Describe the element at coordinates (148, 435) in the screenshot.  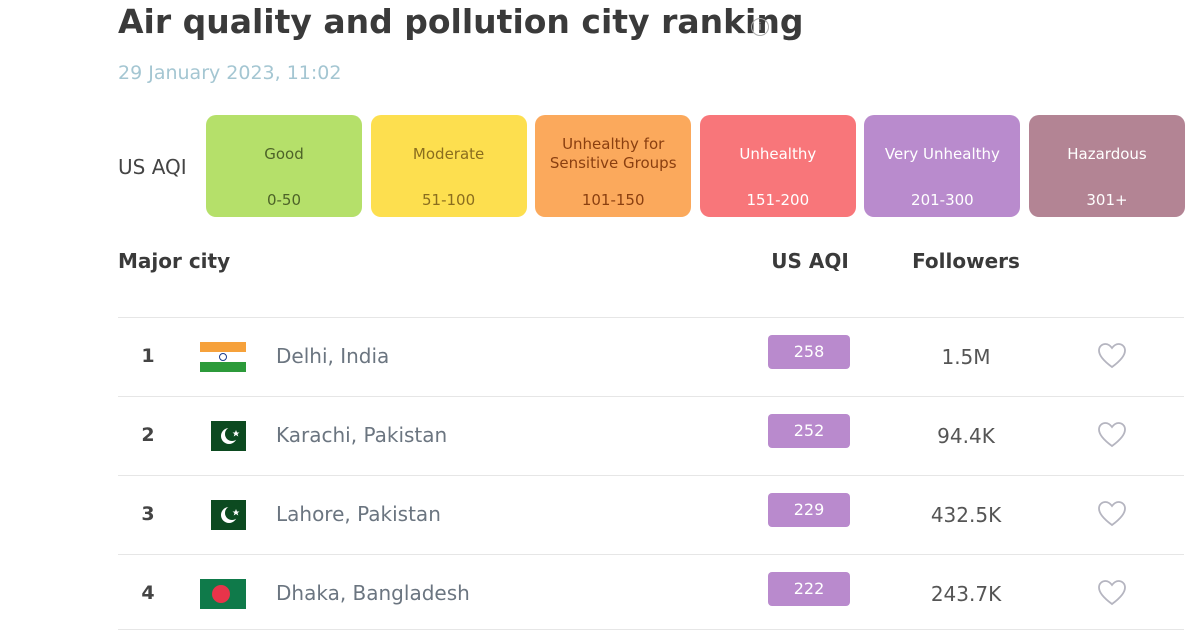
I see `rank: 2` at that location.